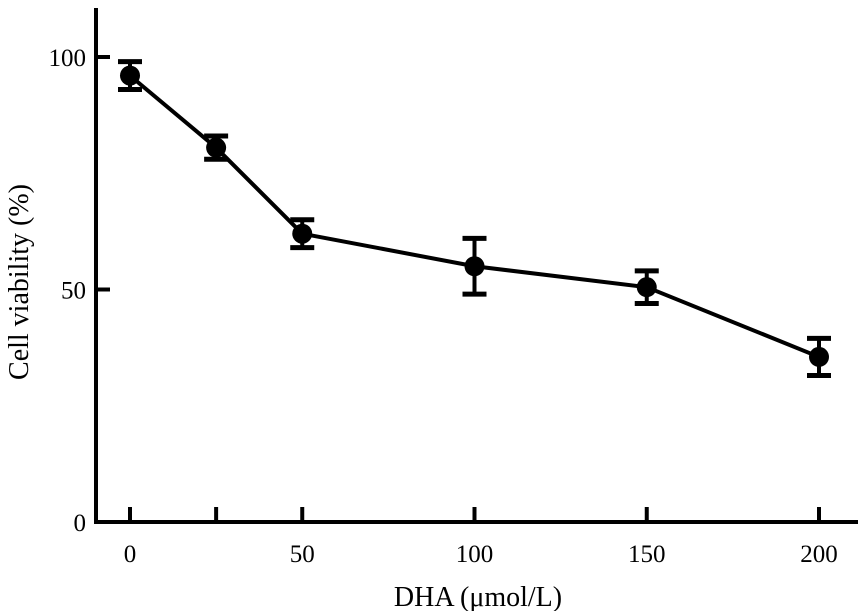  Describe the element at coordinates (478, 596) in the screenshot. I see `x-axis-title: DHA (μmol/L)` at that location.